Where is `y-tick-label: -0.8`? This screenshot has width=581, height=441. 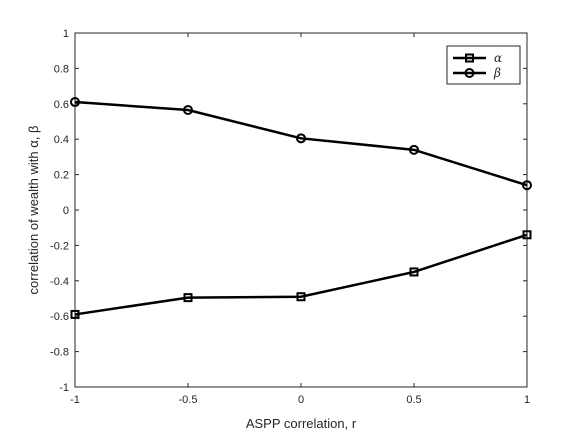 y-tick-label: -0.8 is located at coordinates (59, 353).